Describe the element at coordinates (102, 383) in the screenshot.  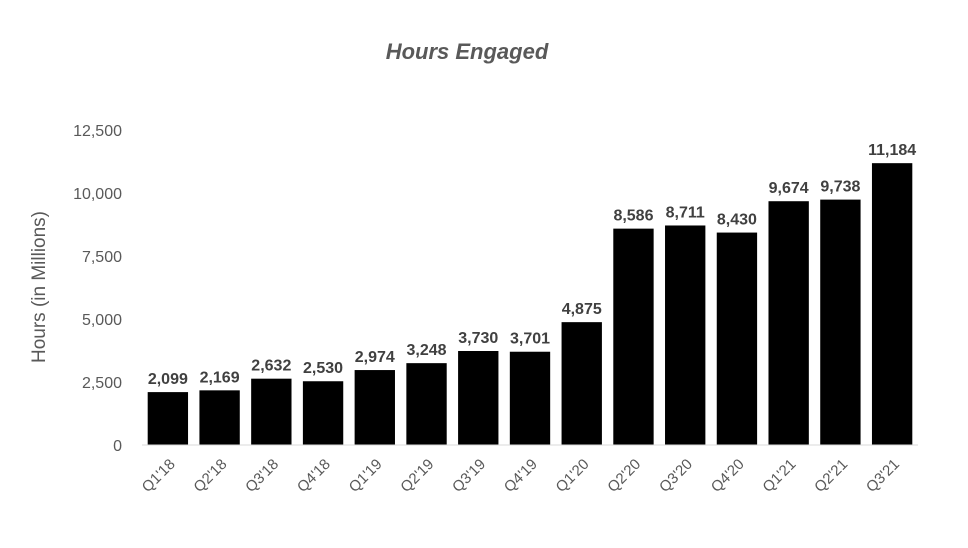
I see `y-tick-label: 2,500` at that location.